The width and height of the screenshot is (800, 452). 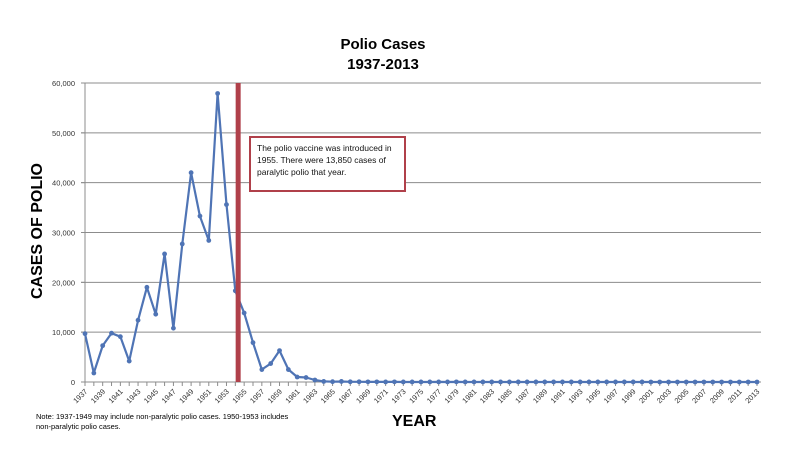 I want to click on vaccine-marker-line, so click(x=238, y=232).